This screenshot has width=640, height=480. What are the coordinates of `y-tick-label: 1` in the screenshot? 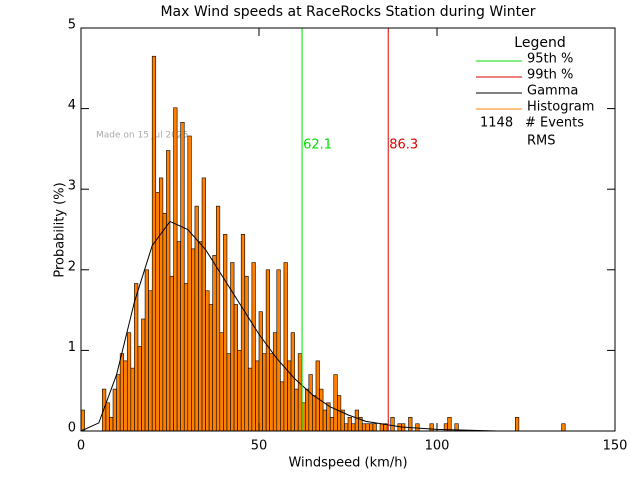 It's located at (72, 347).